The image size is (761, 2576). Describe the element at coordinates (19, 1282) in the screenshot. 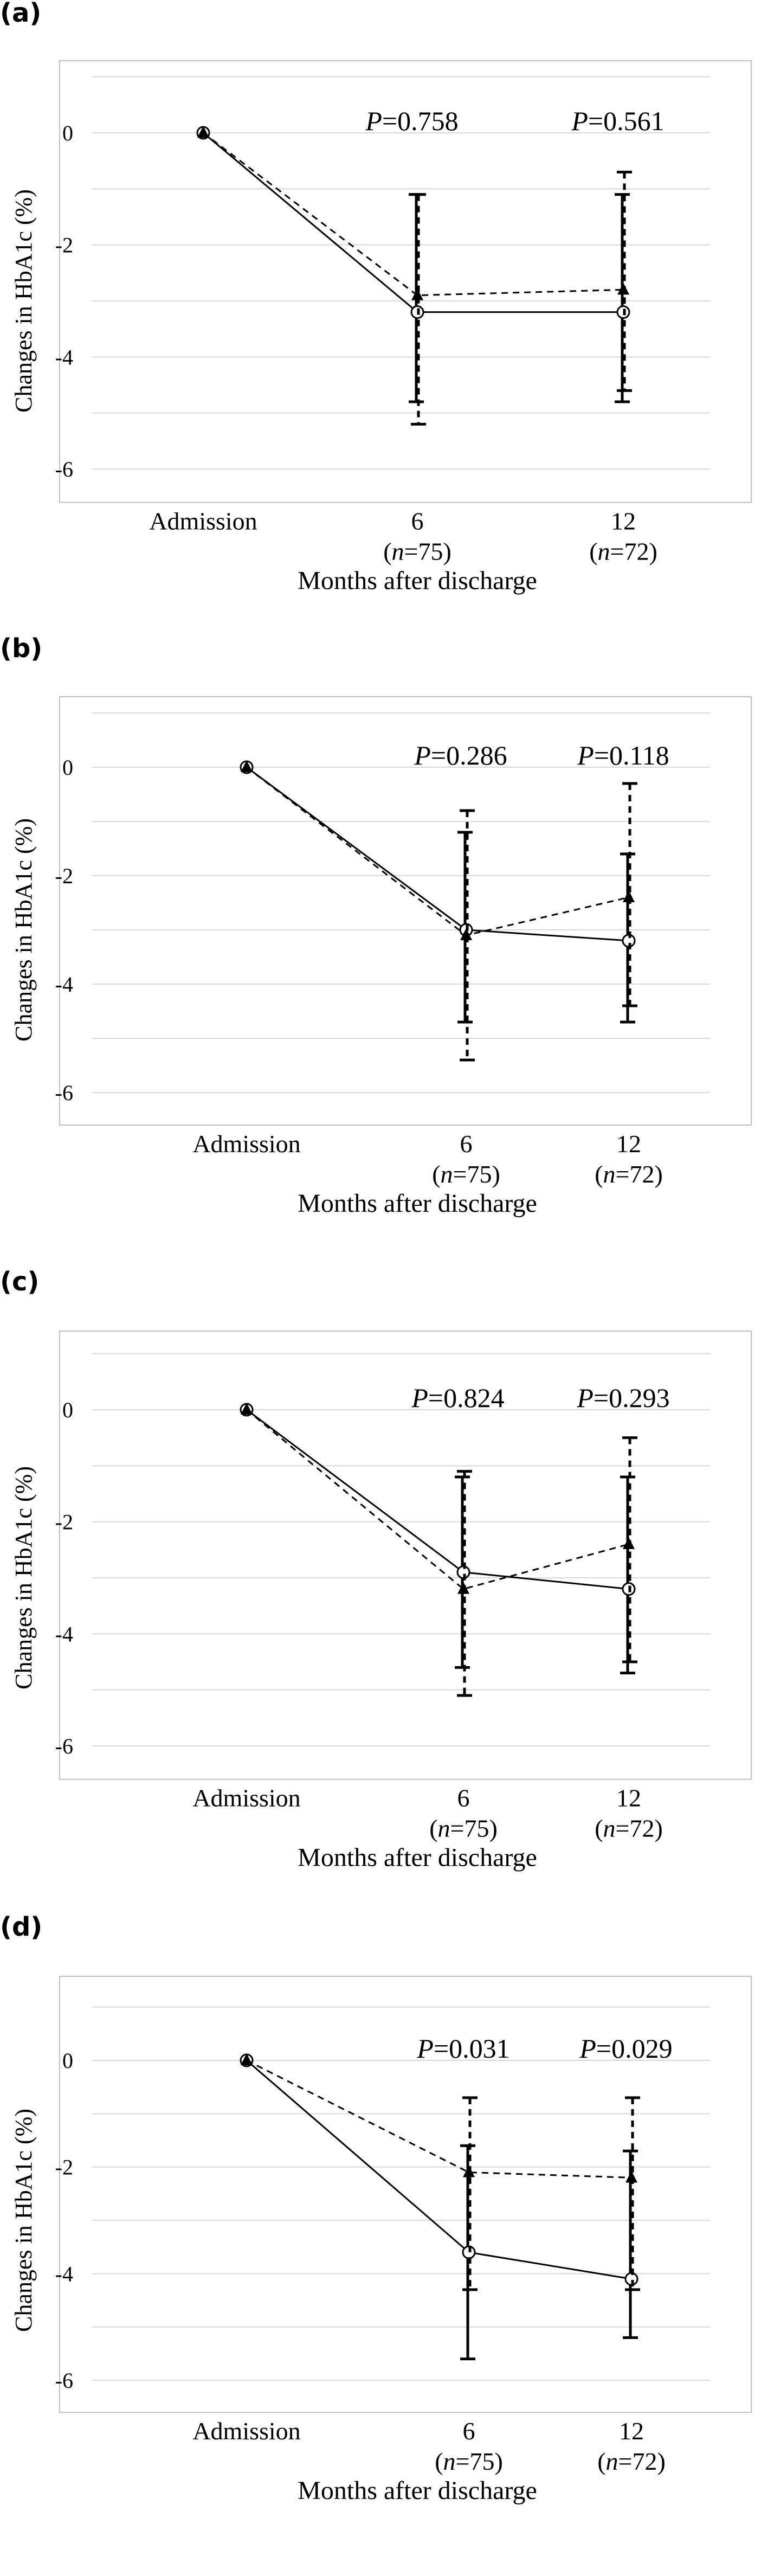

I see `panel-label: (c)` at that location.